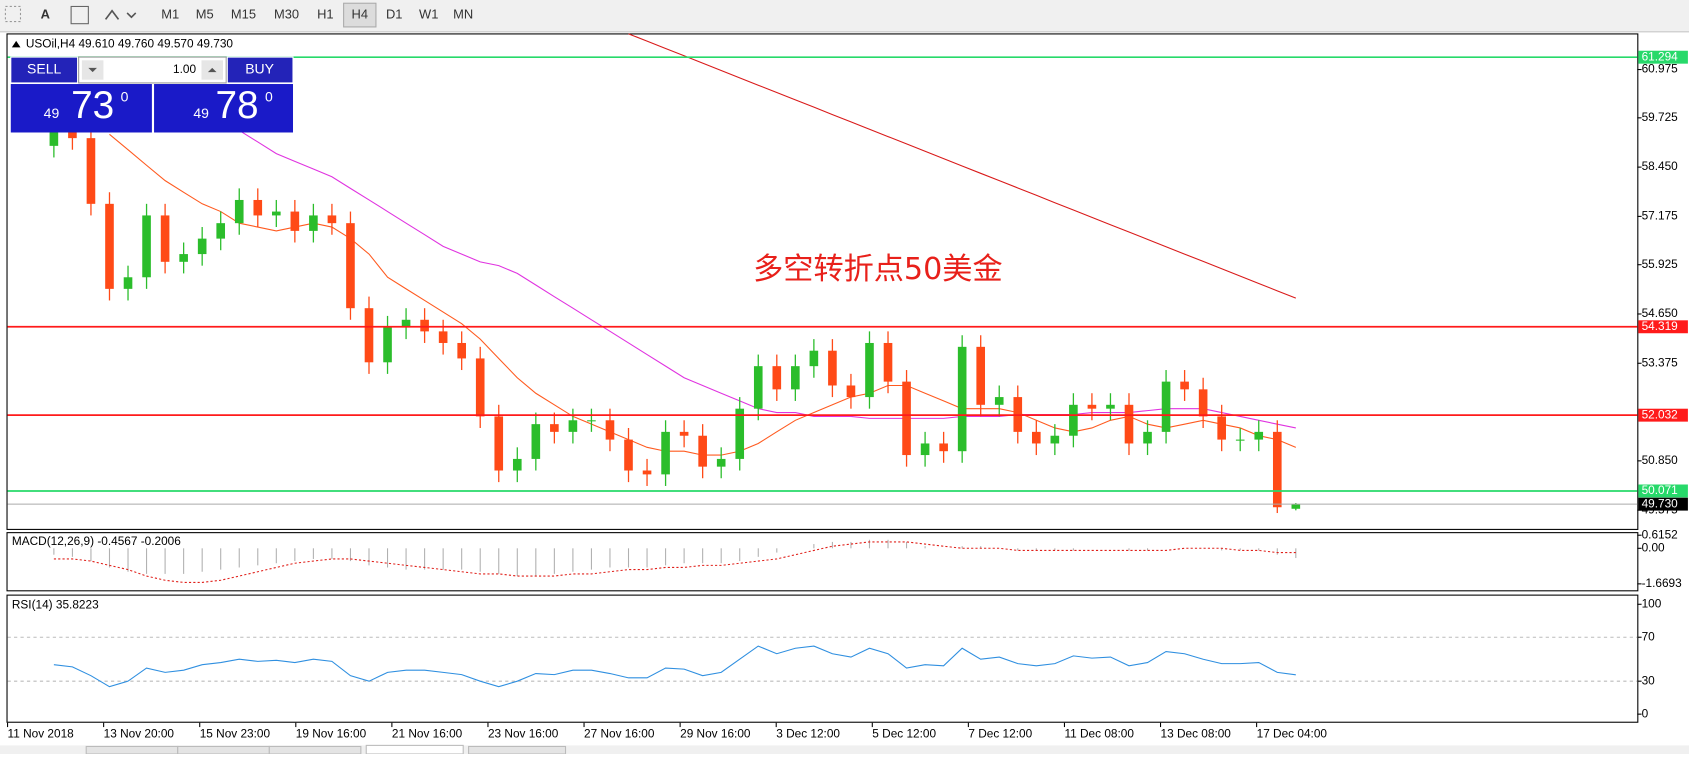 Image resolution: width=1689 pixels, height=759 pixels. I want to click on shapes-tool, so click(120, 14).